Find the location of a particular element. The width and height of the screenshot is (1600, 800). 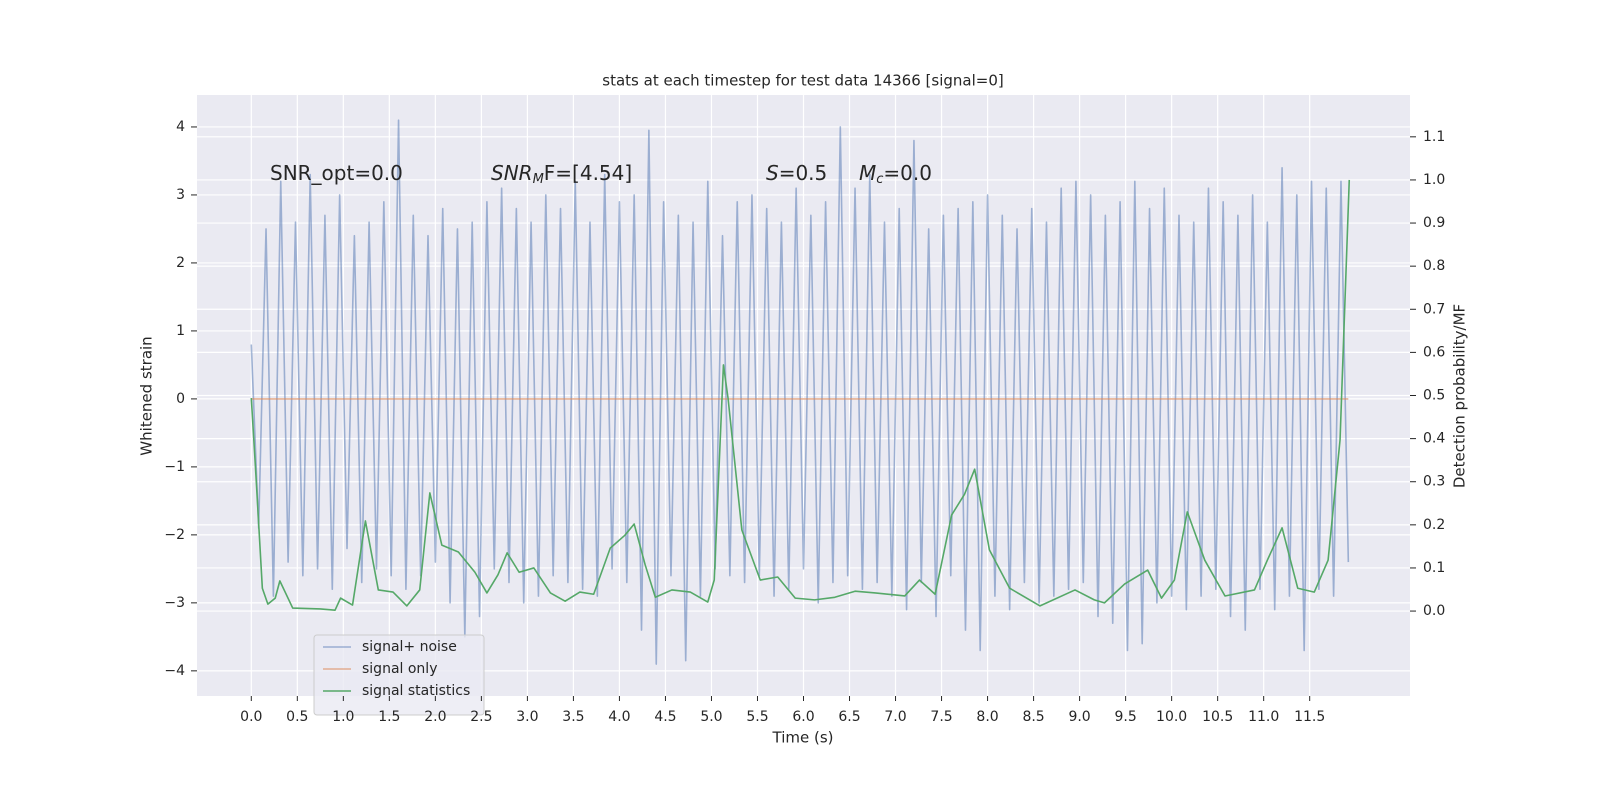

y2-tick-label: 1.0 is located at coordinates (1434, 180).